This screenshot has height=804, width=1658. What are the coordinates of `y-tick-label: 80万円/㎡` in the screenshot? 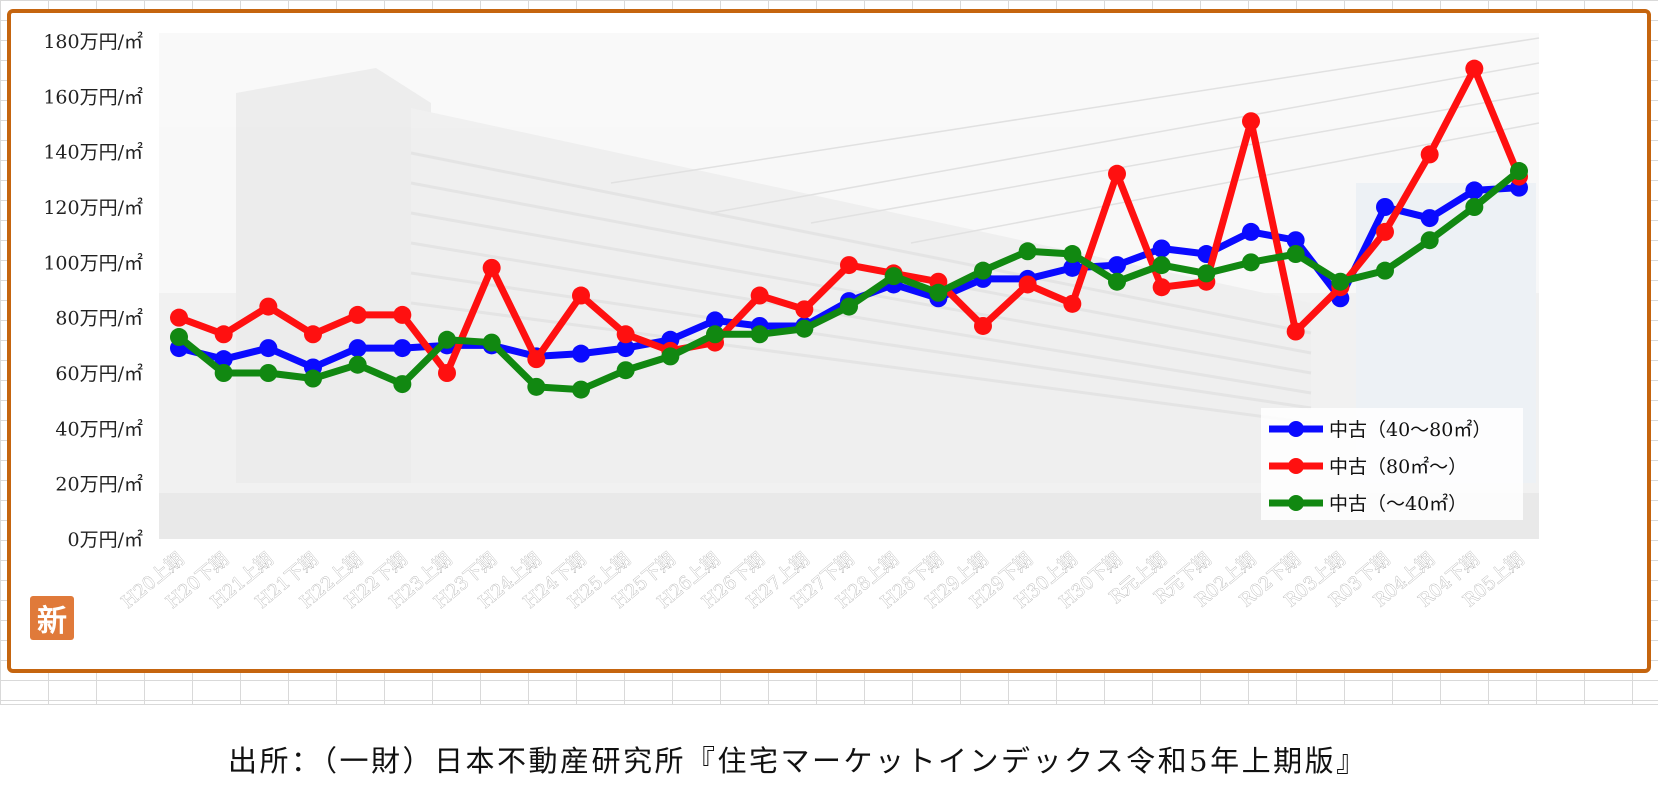 It's located at (99, 318).